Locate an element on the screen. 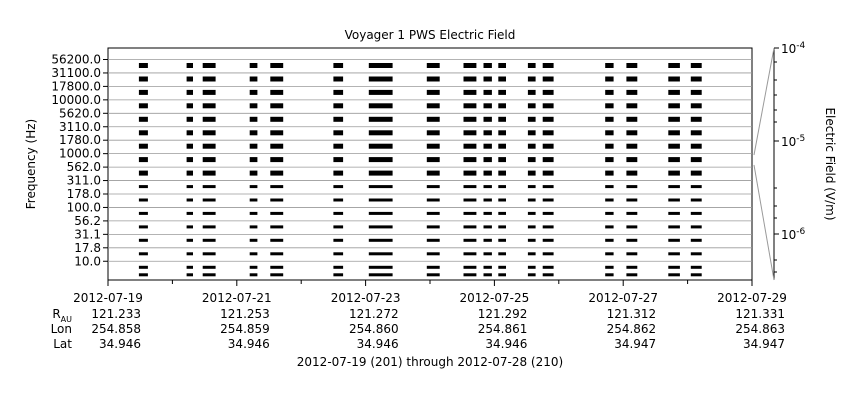 The width and height of the screenshot is (860, 400). y-tick-label: 5620.0 is located at coordinates (80, 113).